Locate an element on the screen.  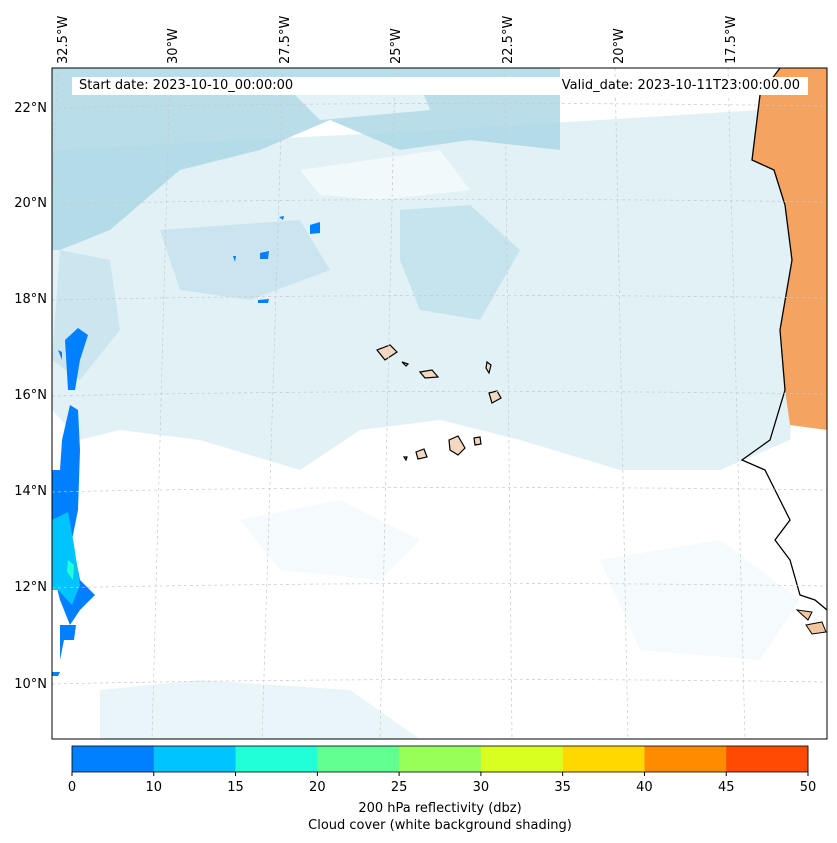
latitude-labels: 22°N 20°N 18°N 16°N 14°N 12°N 10°N is located at coordinates (30, 396).